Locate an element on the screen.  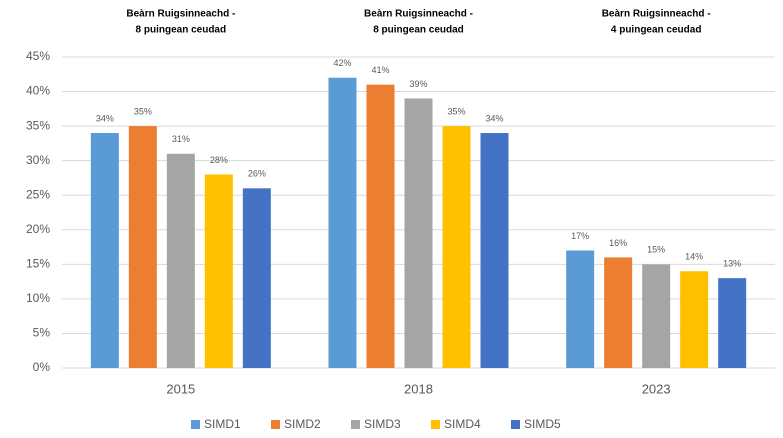
value-label: 13% is located at coordinates (732, 264).